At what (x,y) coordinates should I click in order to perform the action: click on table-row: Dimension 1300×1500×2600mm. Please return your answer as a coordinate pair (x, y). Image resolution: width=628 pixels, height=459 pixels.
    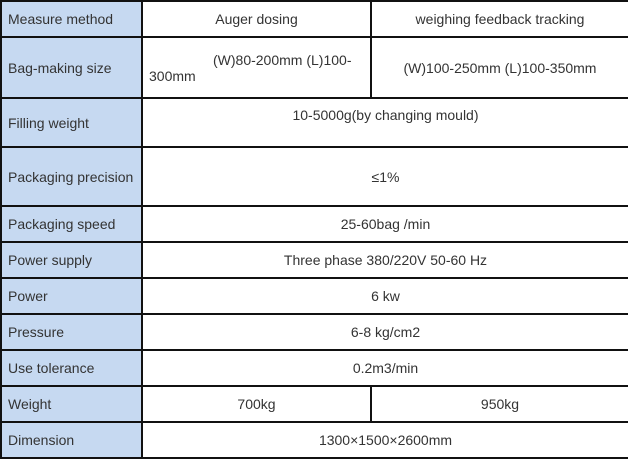
    Looking at the image, I should click on (314, 440).